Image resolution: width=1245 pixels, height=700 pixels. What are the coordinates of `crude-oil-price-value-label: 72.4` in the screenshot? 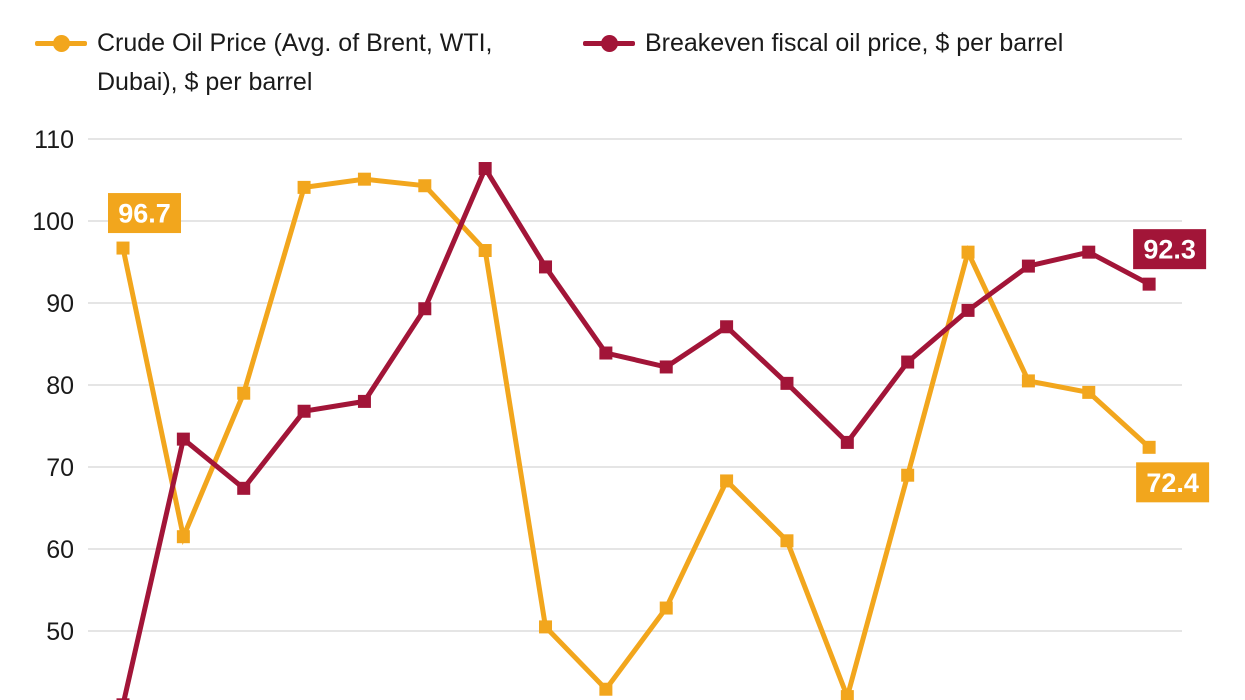 It's located at (1172, 483).